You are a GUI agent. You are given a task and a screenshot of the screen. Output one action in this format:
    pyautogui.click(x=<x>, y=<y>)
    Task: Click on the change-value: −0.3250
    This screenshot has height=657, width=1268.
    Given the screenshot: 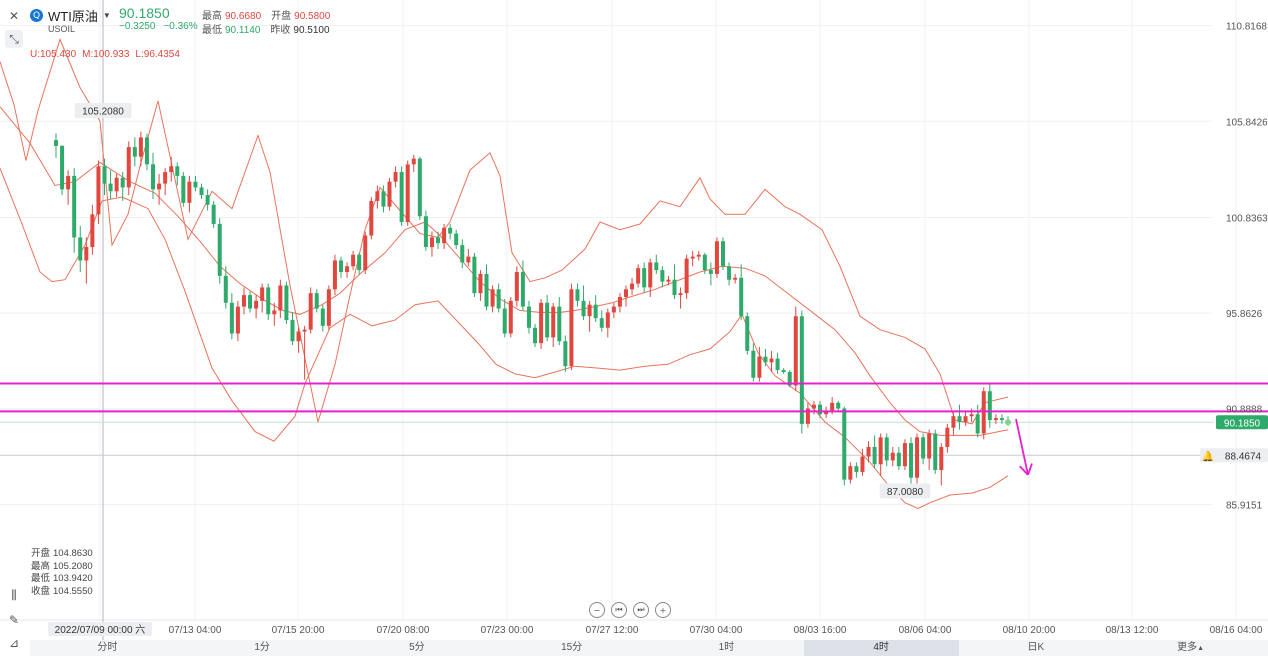 What is the action you would take?
    pyautogui.click(x=137, y=26)
    